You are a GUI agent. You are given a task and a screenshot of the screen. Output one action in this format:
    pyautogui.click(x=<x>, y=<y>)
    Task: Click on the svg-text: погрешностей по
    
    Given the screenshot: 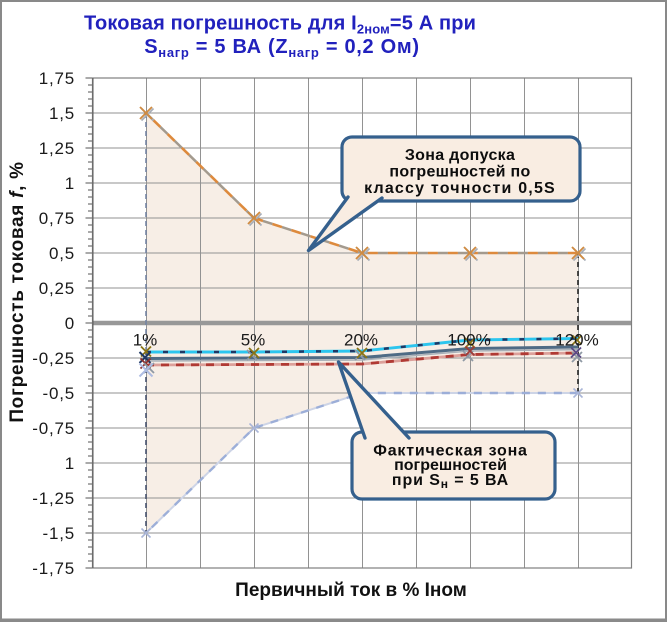 What is the action you would take?
    pyautogui.click(x=459, y=172)
    